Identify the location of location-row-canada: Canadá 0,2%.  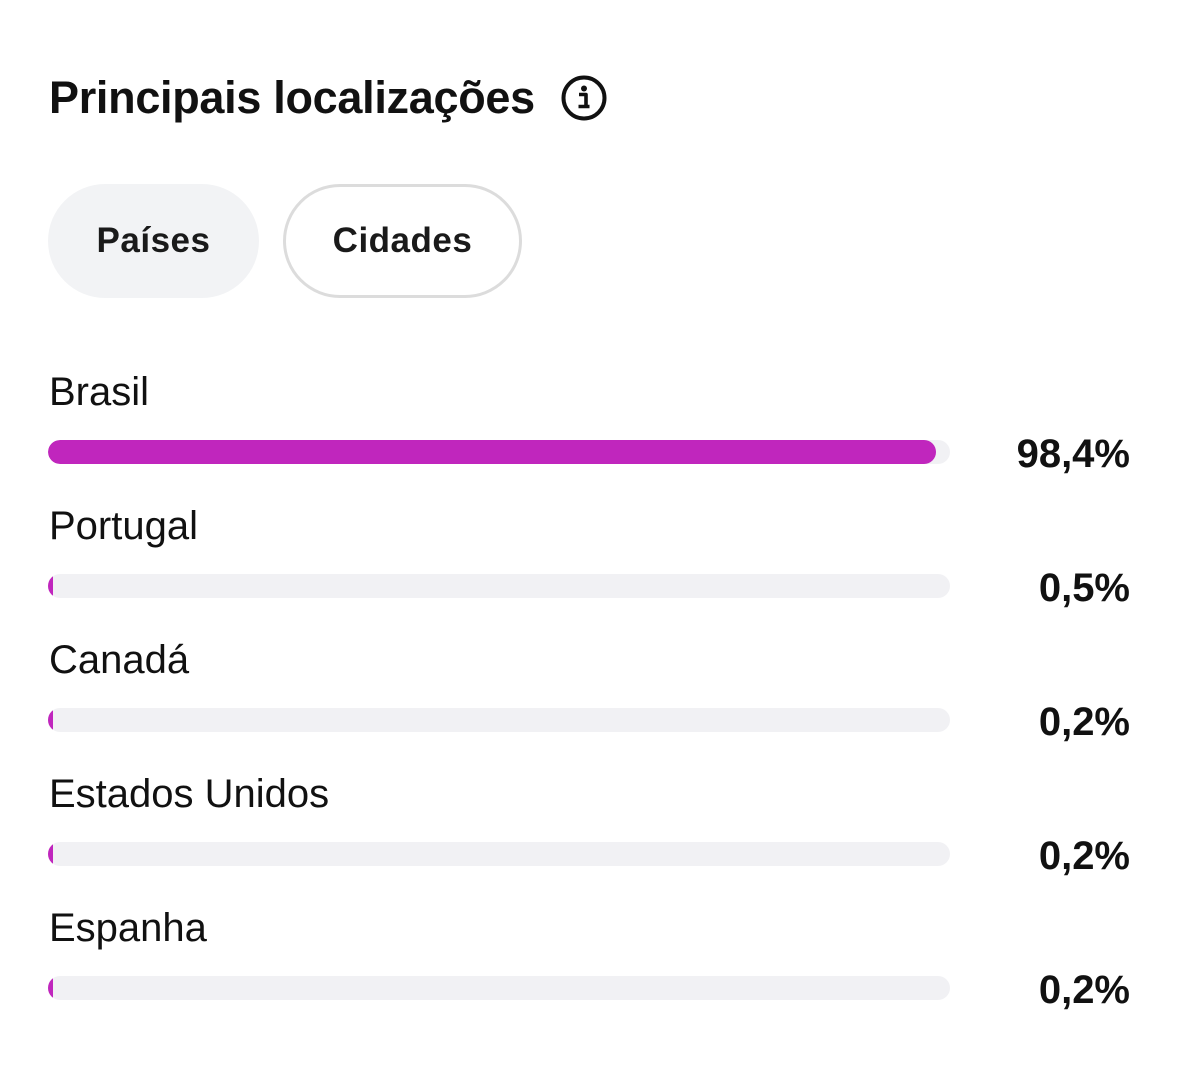
(589, 697).